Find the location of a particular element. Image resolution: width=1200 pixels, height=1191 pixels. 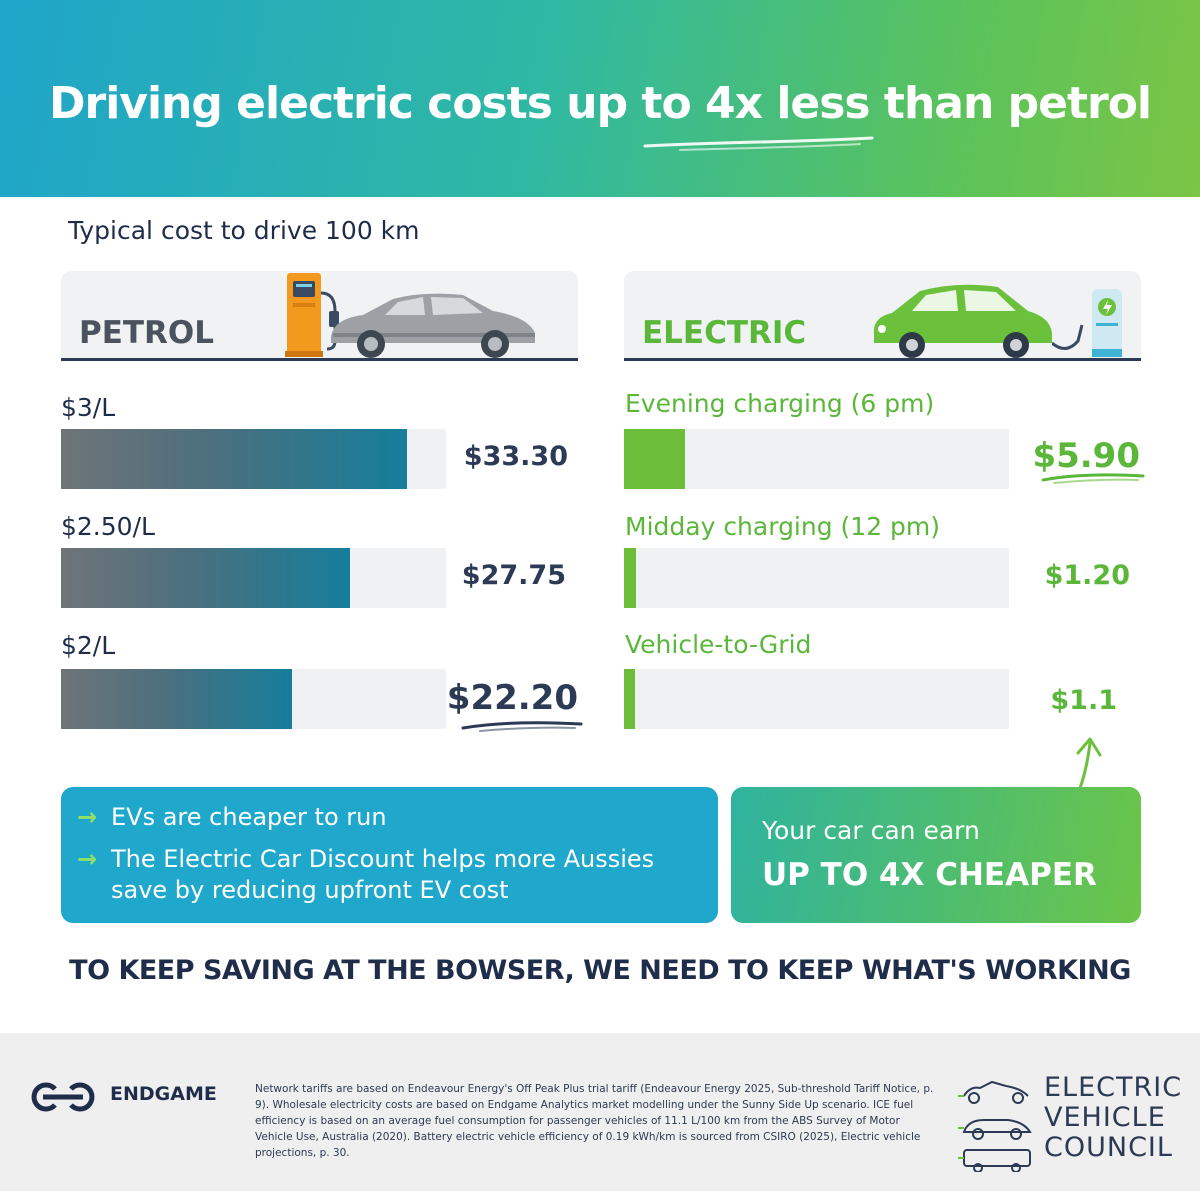

electric-value-label: $1.1 is located at coordinates (1083, 700).